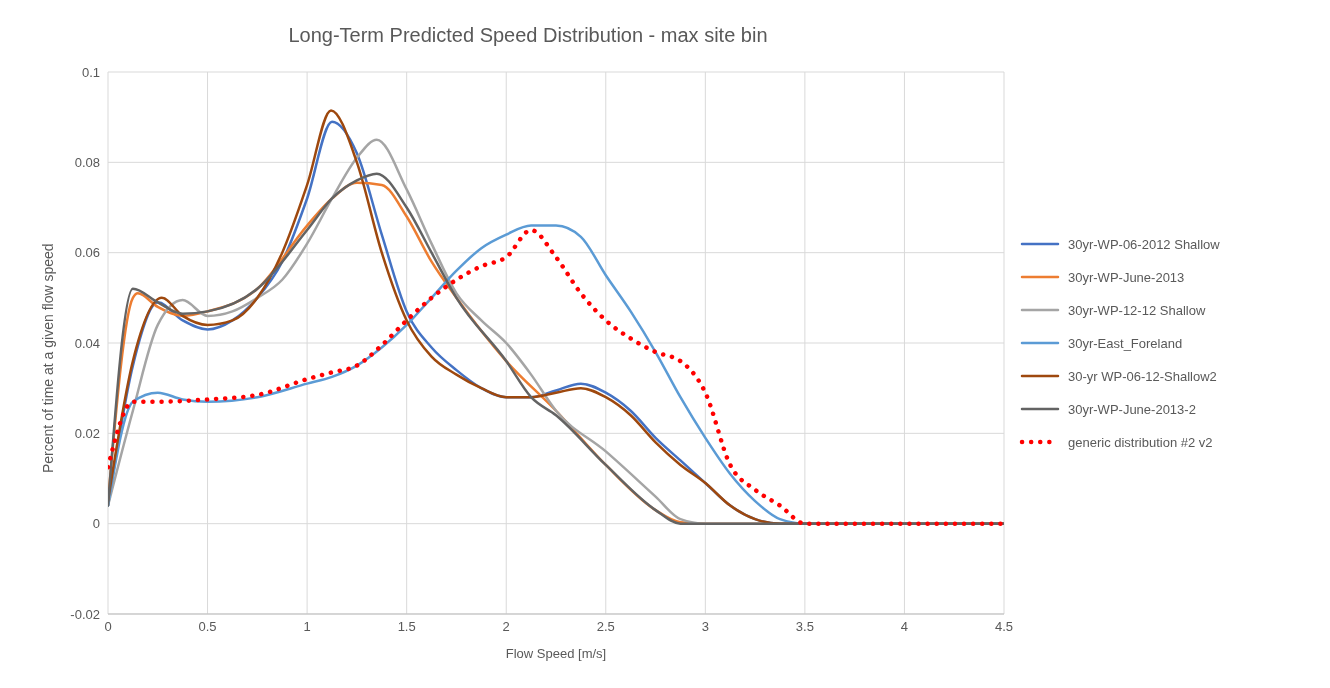 The image size is (1330, 688). I want to click on legend-label: 30yr-WP-June-2013-2, so click(1132, 409).